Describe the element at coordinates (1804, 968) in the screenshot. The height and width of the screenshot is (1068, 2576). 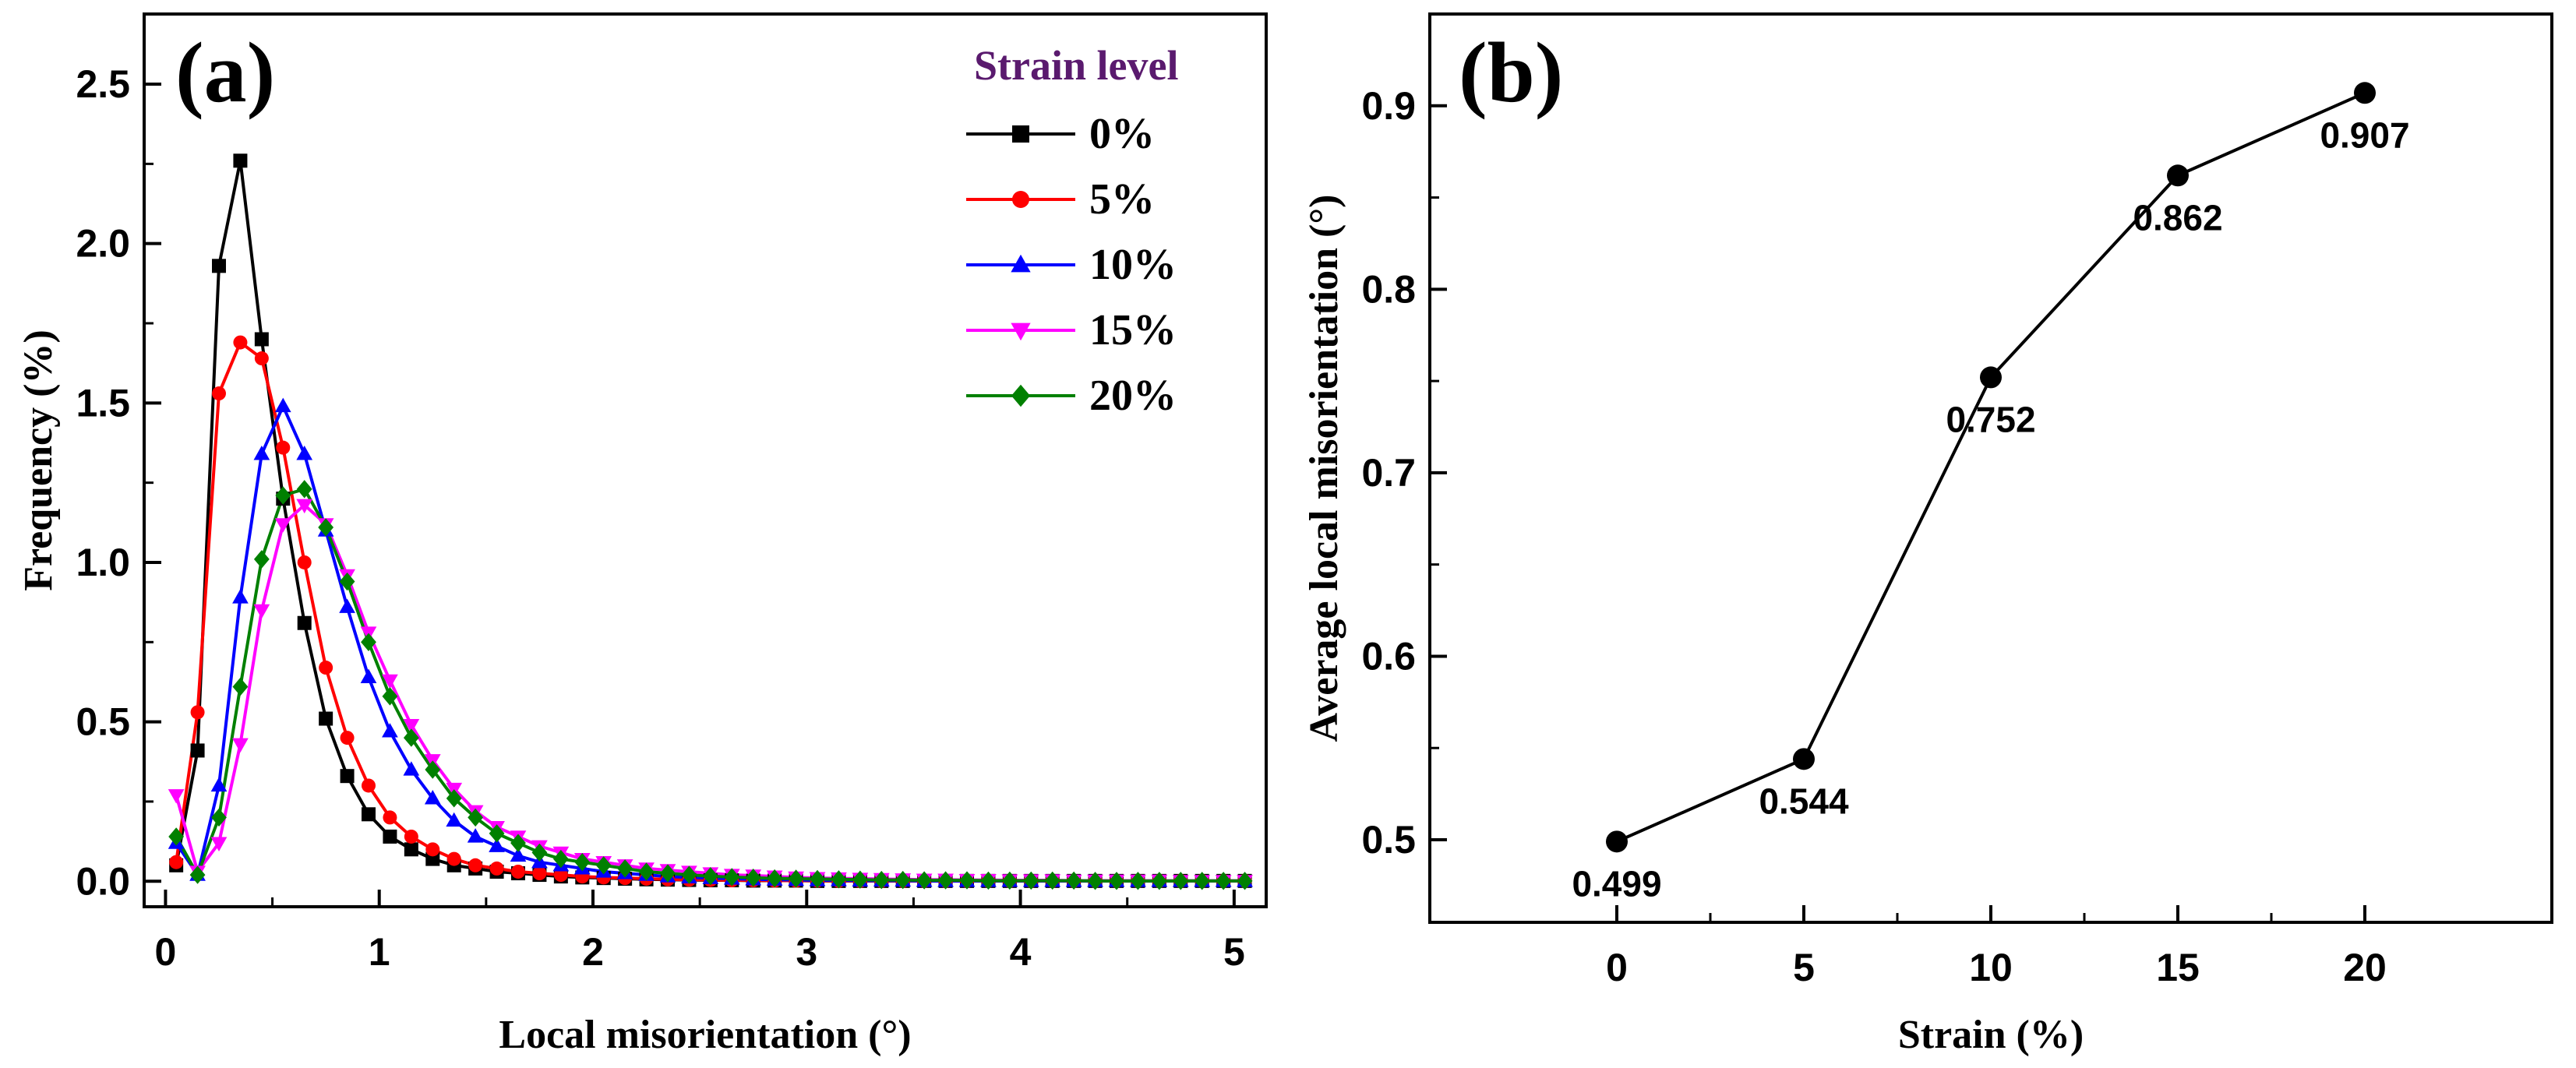
I see `x-tick-label-b: 5` at that location.